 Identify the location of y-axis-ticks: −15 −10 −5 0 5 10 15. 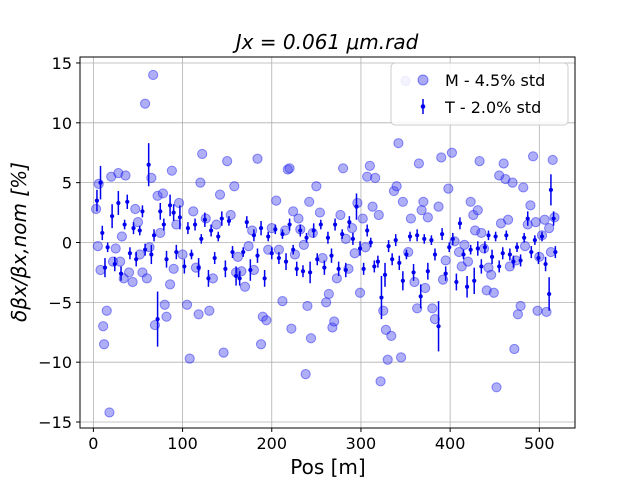
(59, 243).